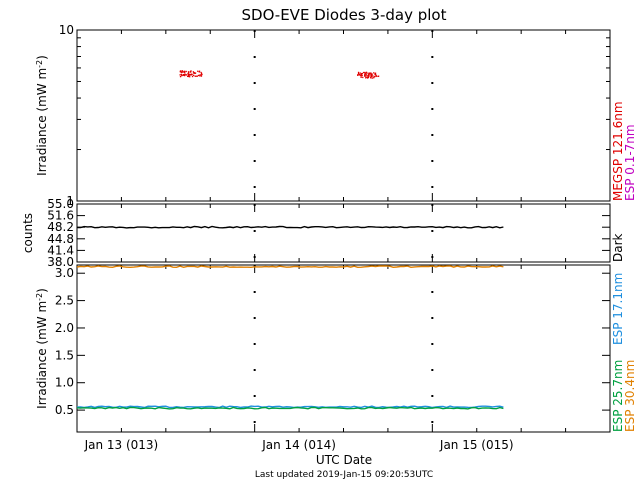 The width and height of the screenshot is (640, 480). I want to click on y-tick-label: 55.0, so click(60, 204).